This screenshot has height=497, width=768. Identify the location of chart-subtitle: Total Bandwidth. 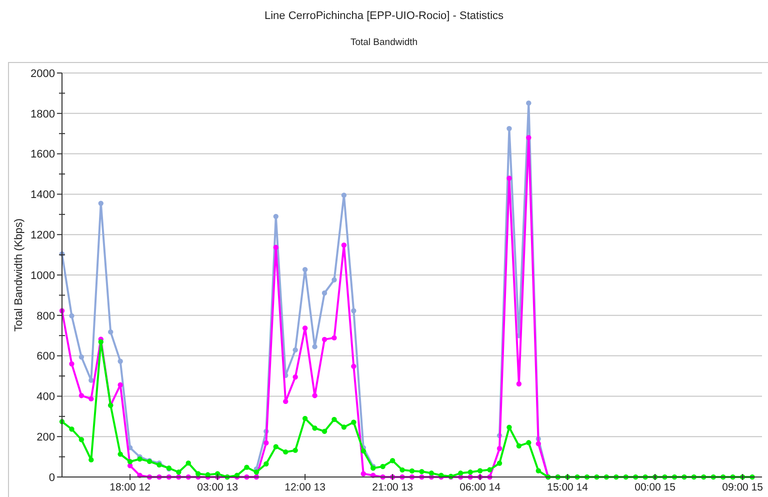
(384, 42).